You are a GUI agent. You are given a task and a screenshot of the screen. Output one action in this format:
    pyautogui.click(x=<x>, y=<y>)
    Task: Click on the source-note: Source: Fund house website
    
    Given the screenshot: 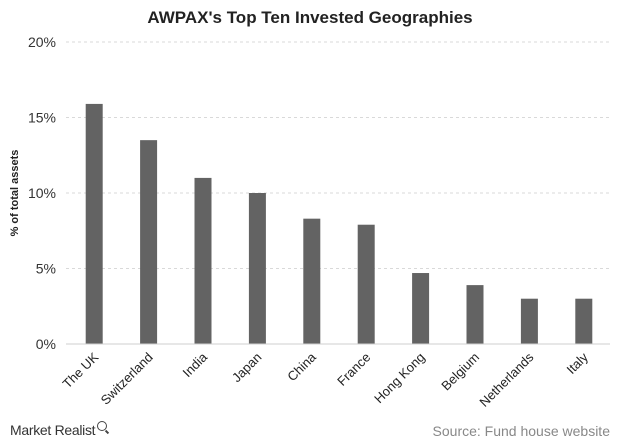 What is the action you would take?
    pyautogui.click(x=521, y=431)
    